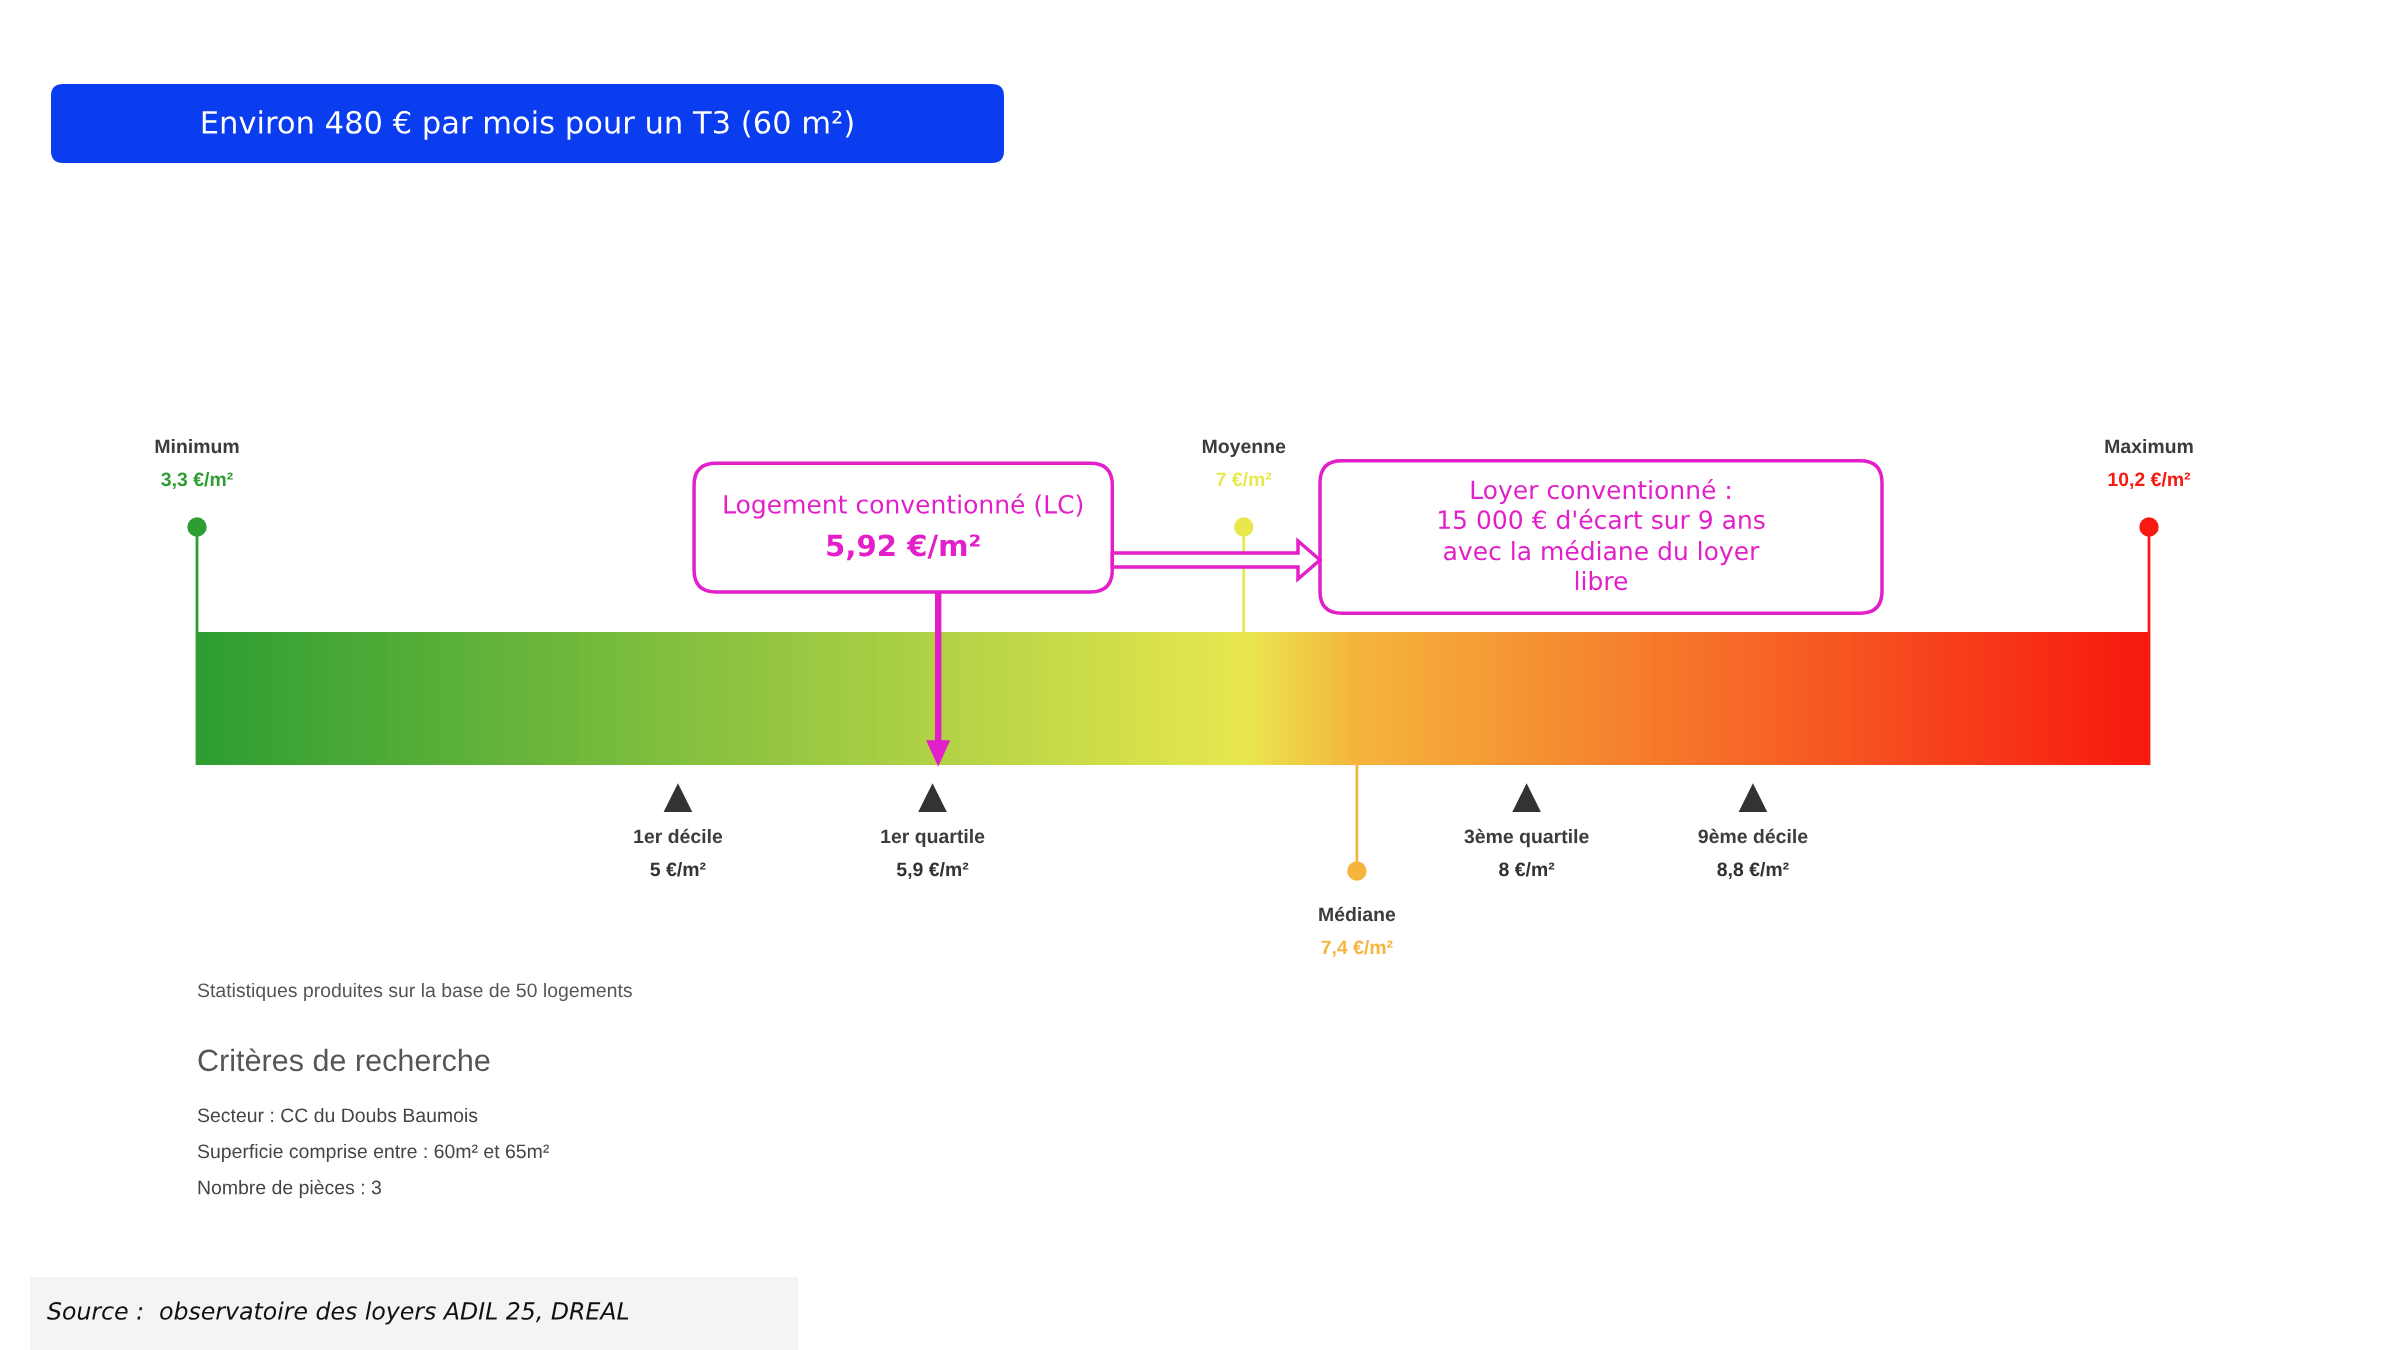  I want to click on source-note: Source : observatoire des loyers ADIL 25, DREAL, so click(338, 1313).